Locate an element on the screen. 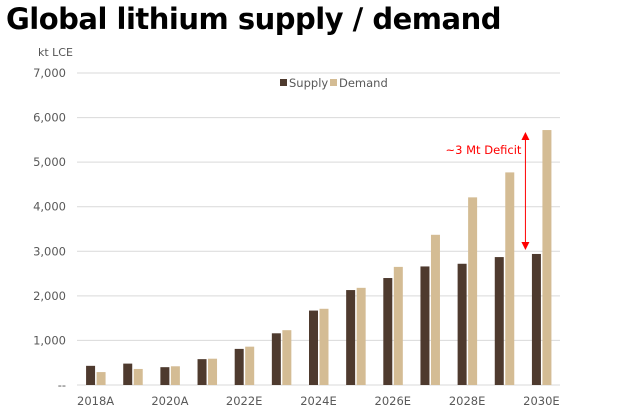  y-tick-label: 3,000 is located at coordinates (49, 251).